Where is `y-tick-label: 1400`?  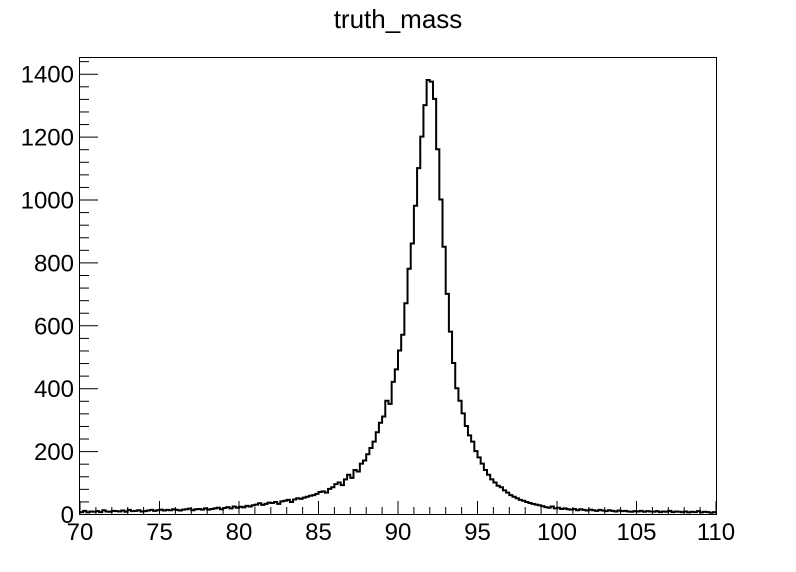 y-tick-label: 1400 is located at coordinates (47, 75).